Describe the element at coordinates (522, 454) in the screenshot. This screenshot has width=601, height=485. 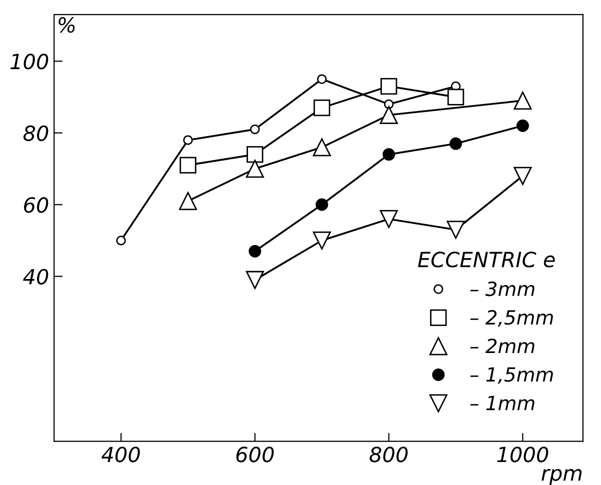
I see `x-tick-label: 1000` at that location.